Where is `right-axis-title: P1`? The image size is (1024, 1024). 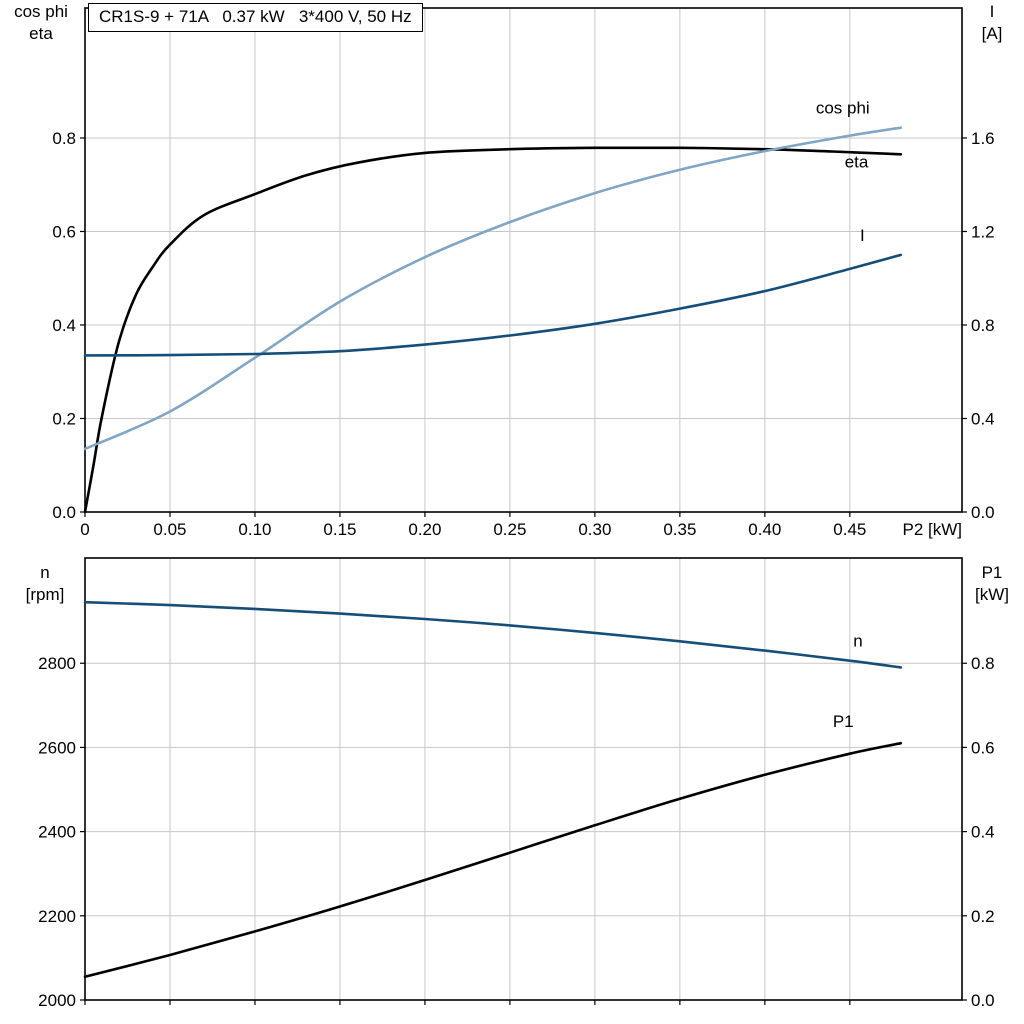 right-axis-title: P1 is located at coordinates (992, 572).